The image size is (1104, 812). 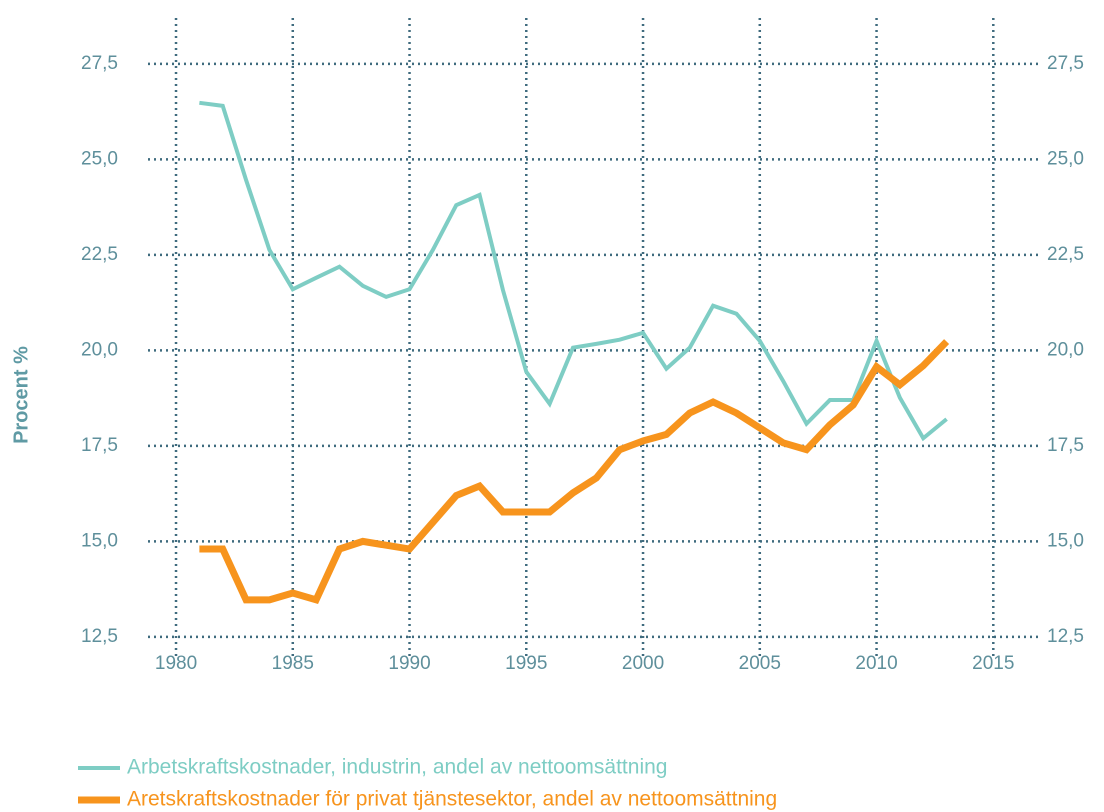 What do you see at coordinates (1065, 254) in the screenshot?
I see `y2-tick-label: 22,5` at bounding box center [1065, 254].